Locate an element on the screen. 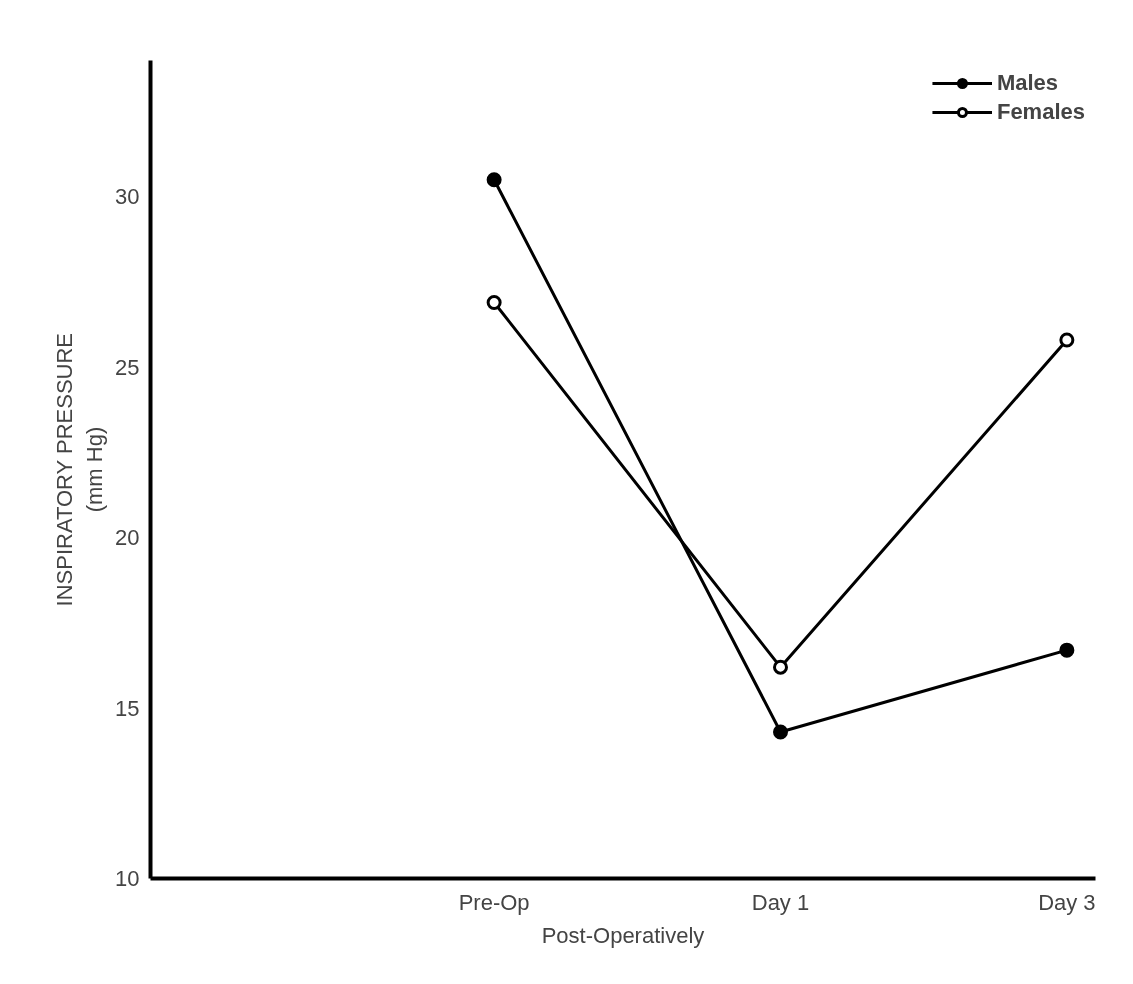 The image size is (1133, 984). x-tick-label: Day 1 is located at coordinates (780, 902).